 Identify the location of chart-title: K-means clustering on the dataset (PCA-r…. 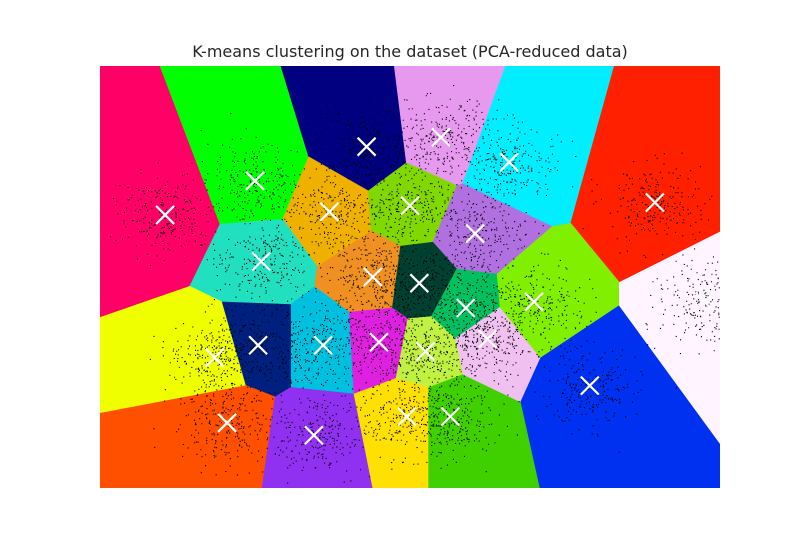
(410, 51).